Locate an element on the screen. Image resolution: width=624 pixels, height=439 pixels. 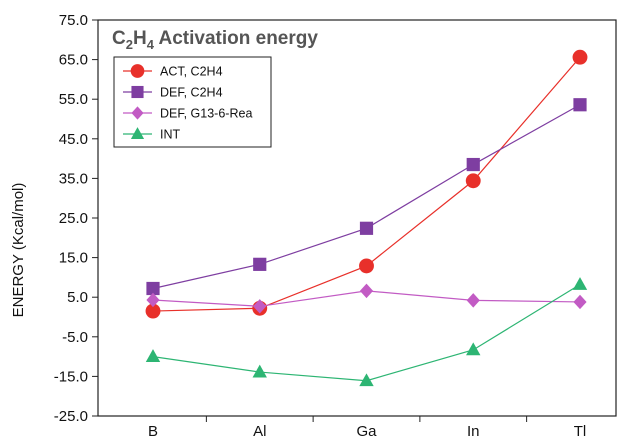
y-tick-label: 75.0 is located at coordinates (73, 20).